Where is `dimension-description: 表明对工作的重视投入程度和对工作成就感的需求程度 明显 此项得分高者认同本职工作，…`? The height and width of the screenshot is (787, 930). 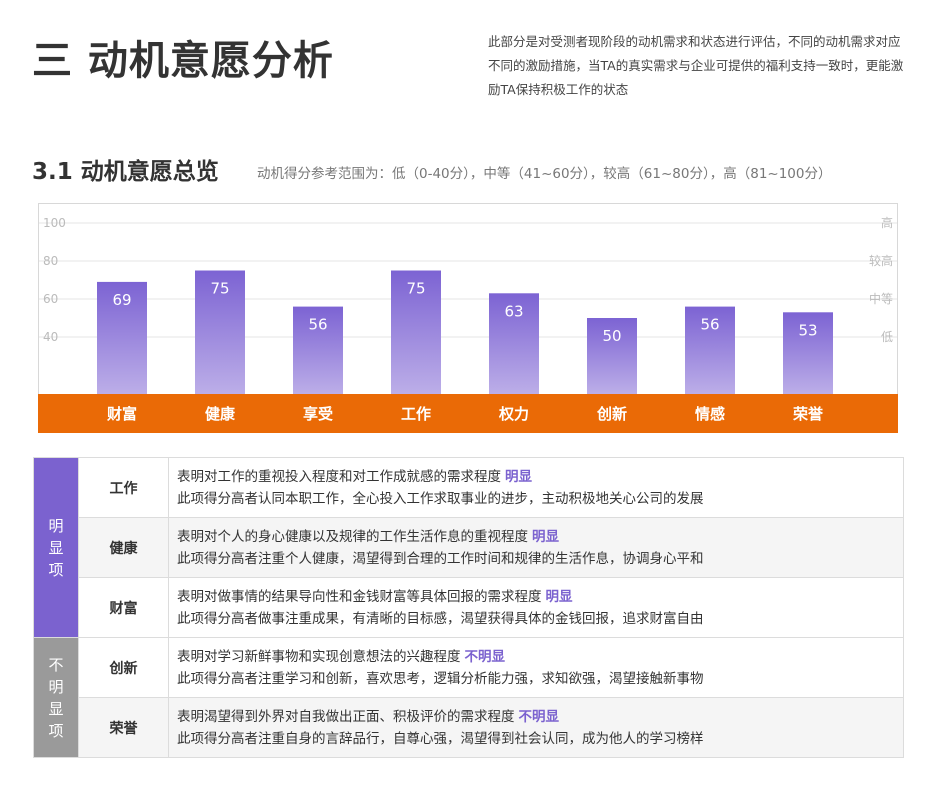
dimension-description: 表明对工作的重视投入程度和对工作成就感的需求程度 明显 此项得分高者认同本职工作，… is located at coordinates (536, 487).